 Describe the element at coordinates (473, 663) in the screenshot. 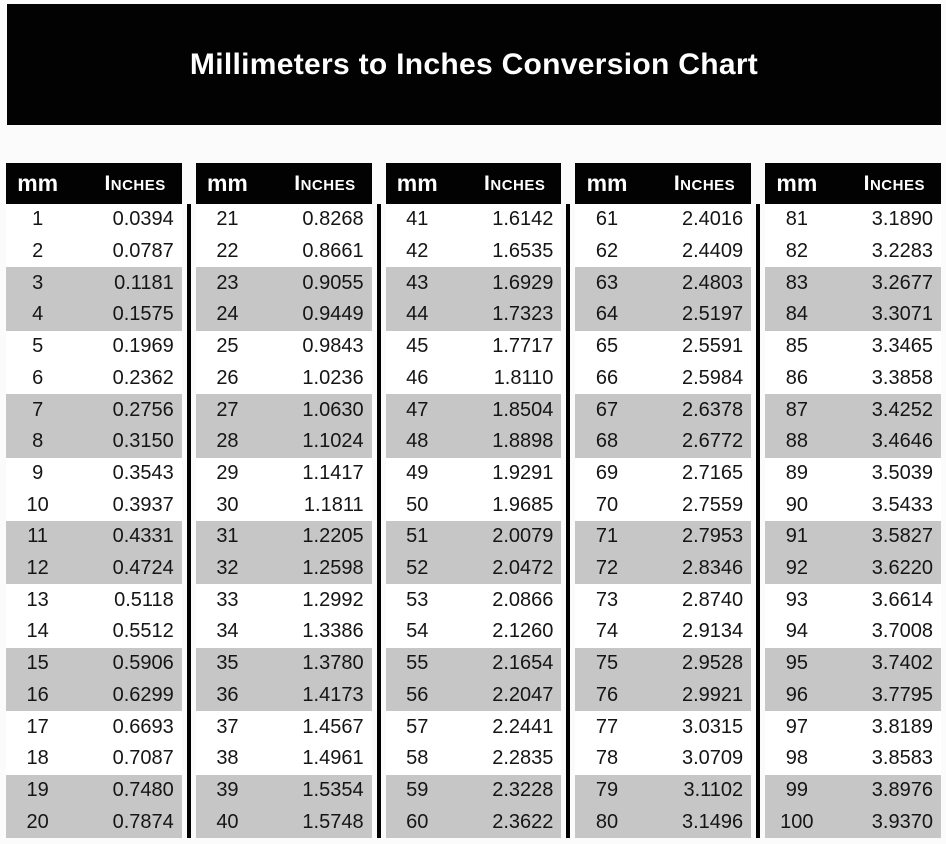

I see `table-row: 55 2.1654` at that location.